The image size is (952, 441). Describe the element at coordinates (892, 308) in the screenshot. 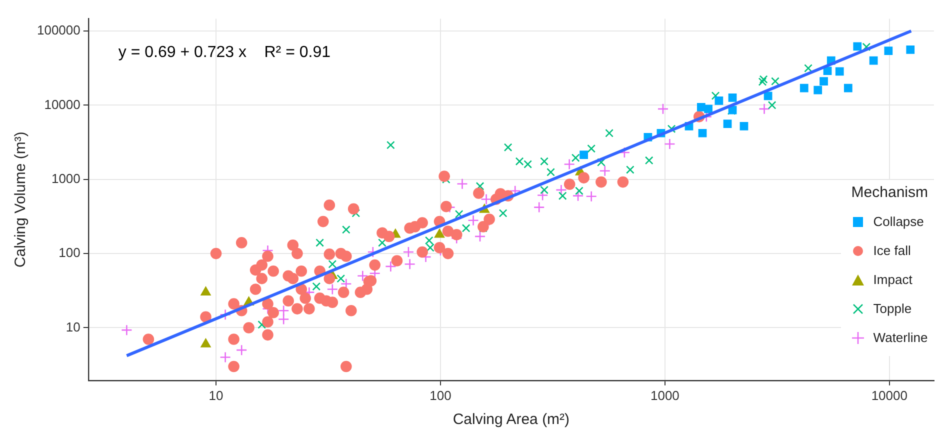

I see `legend-label: Topple` at that location.